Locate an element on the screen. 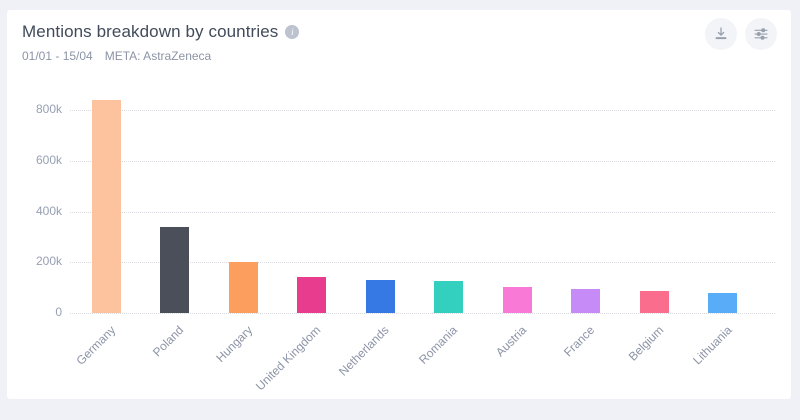 This screenshot has width=800, height=420. gridline-600k is located at coordinates (422, 161).